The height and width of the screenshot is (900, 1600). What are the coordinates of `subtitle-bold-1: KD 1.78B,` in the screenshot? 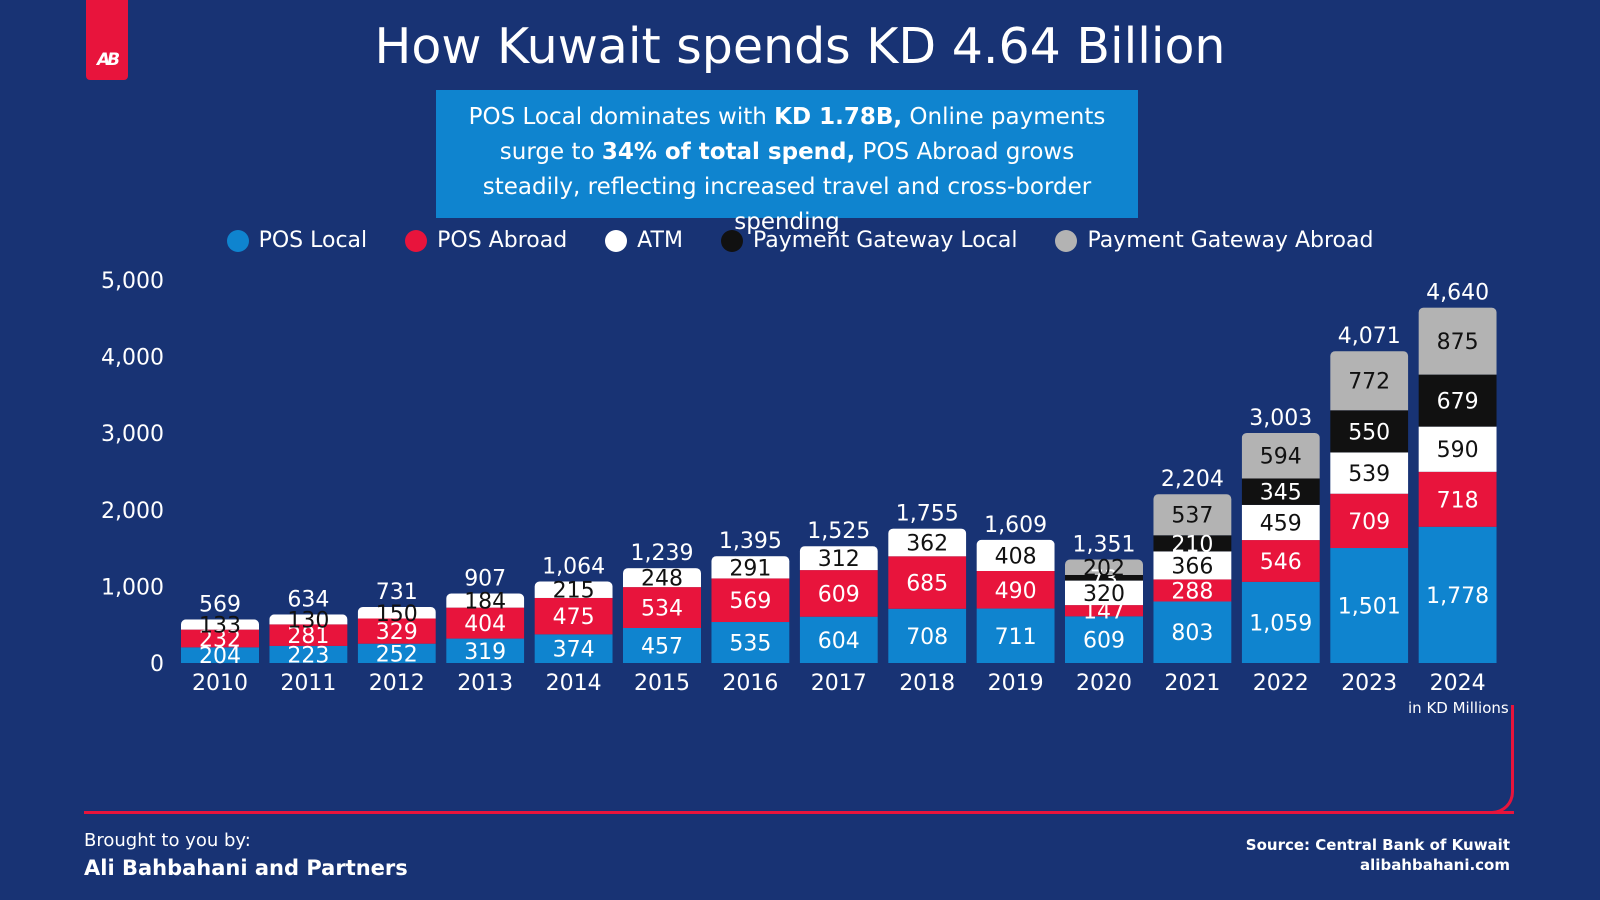 It's located at (838, 117).